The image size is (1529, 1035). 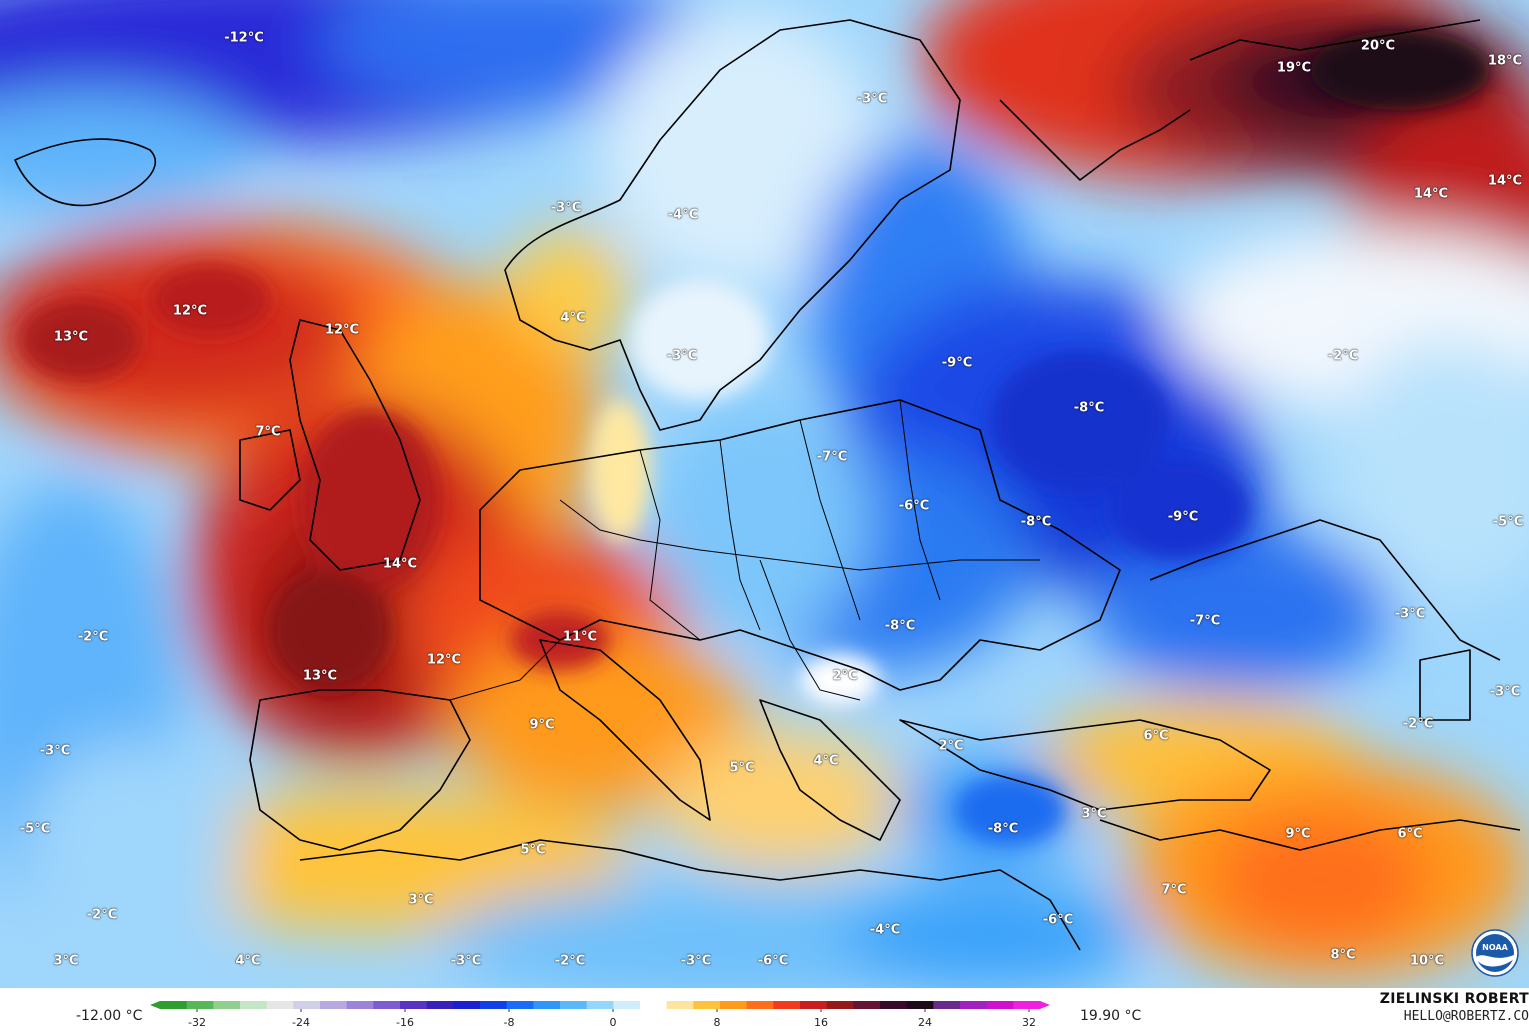 What do you see at coordinates (1029, 1022) in the screenshot?
I see `colorbar-tick-label: 32` at bounding box center [1029, 1022].